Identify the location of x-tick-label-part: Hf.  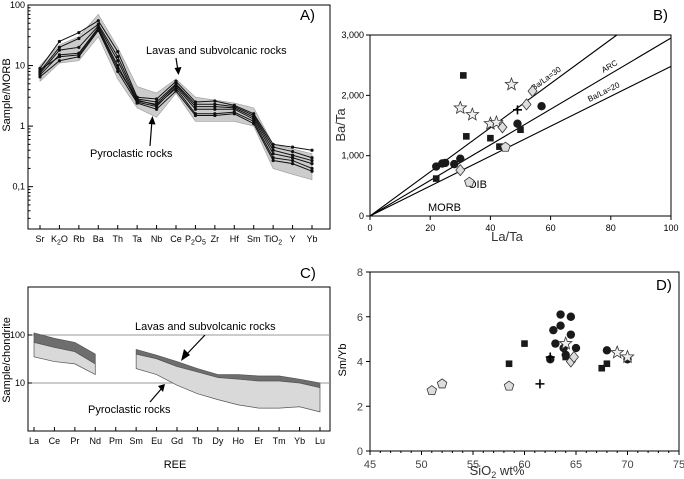
(234, 239).